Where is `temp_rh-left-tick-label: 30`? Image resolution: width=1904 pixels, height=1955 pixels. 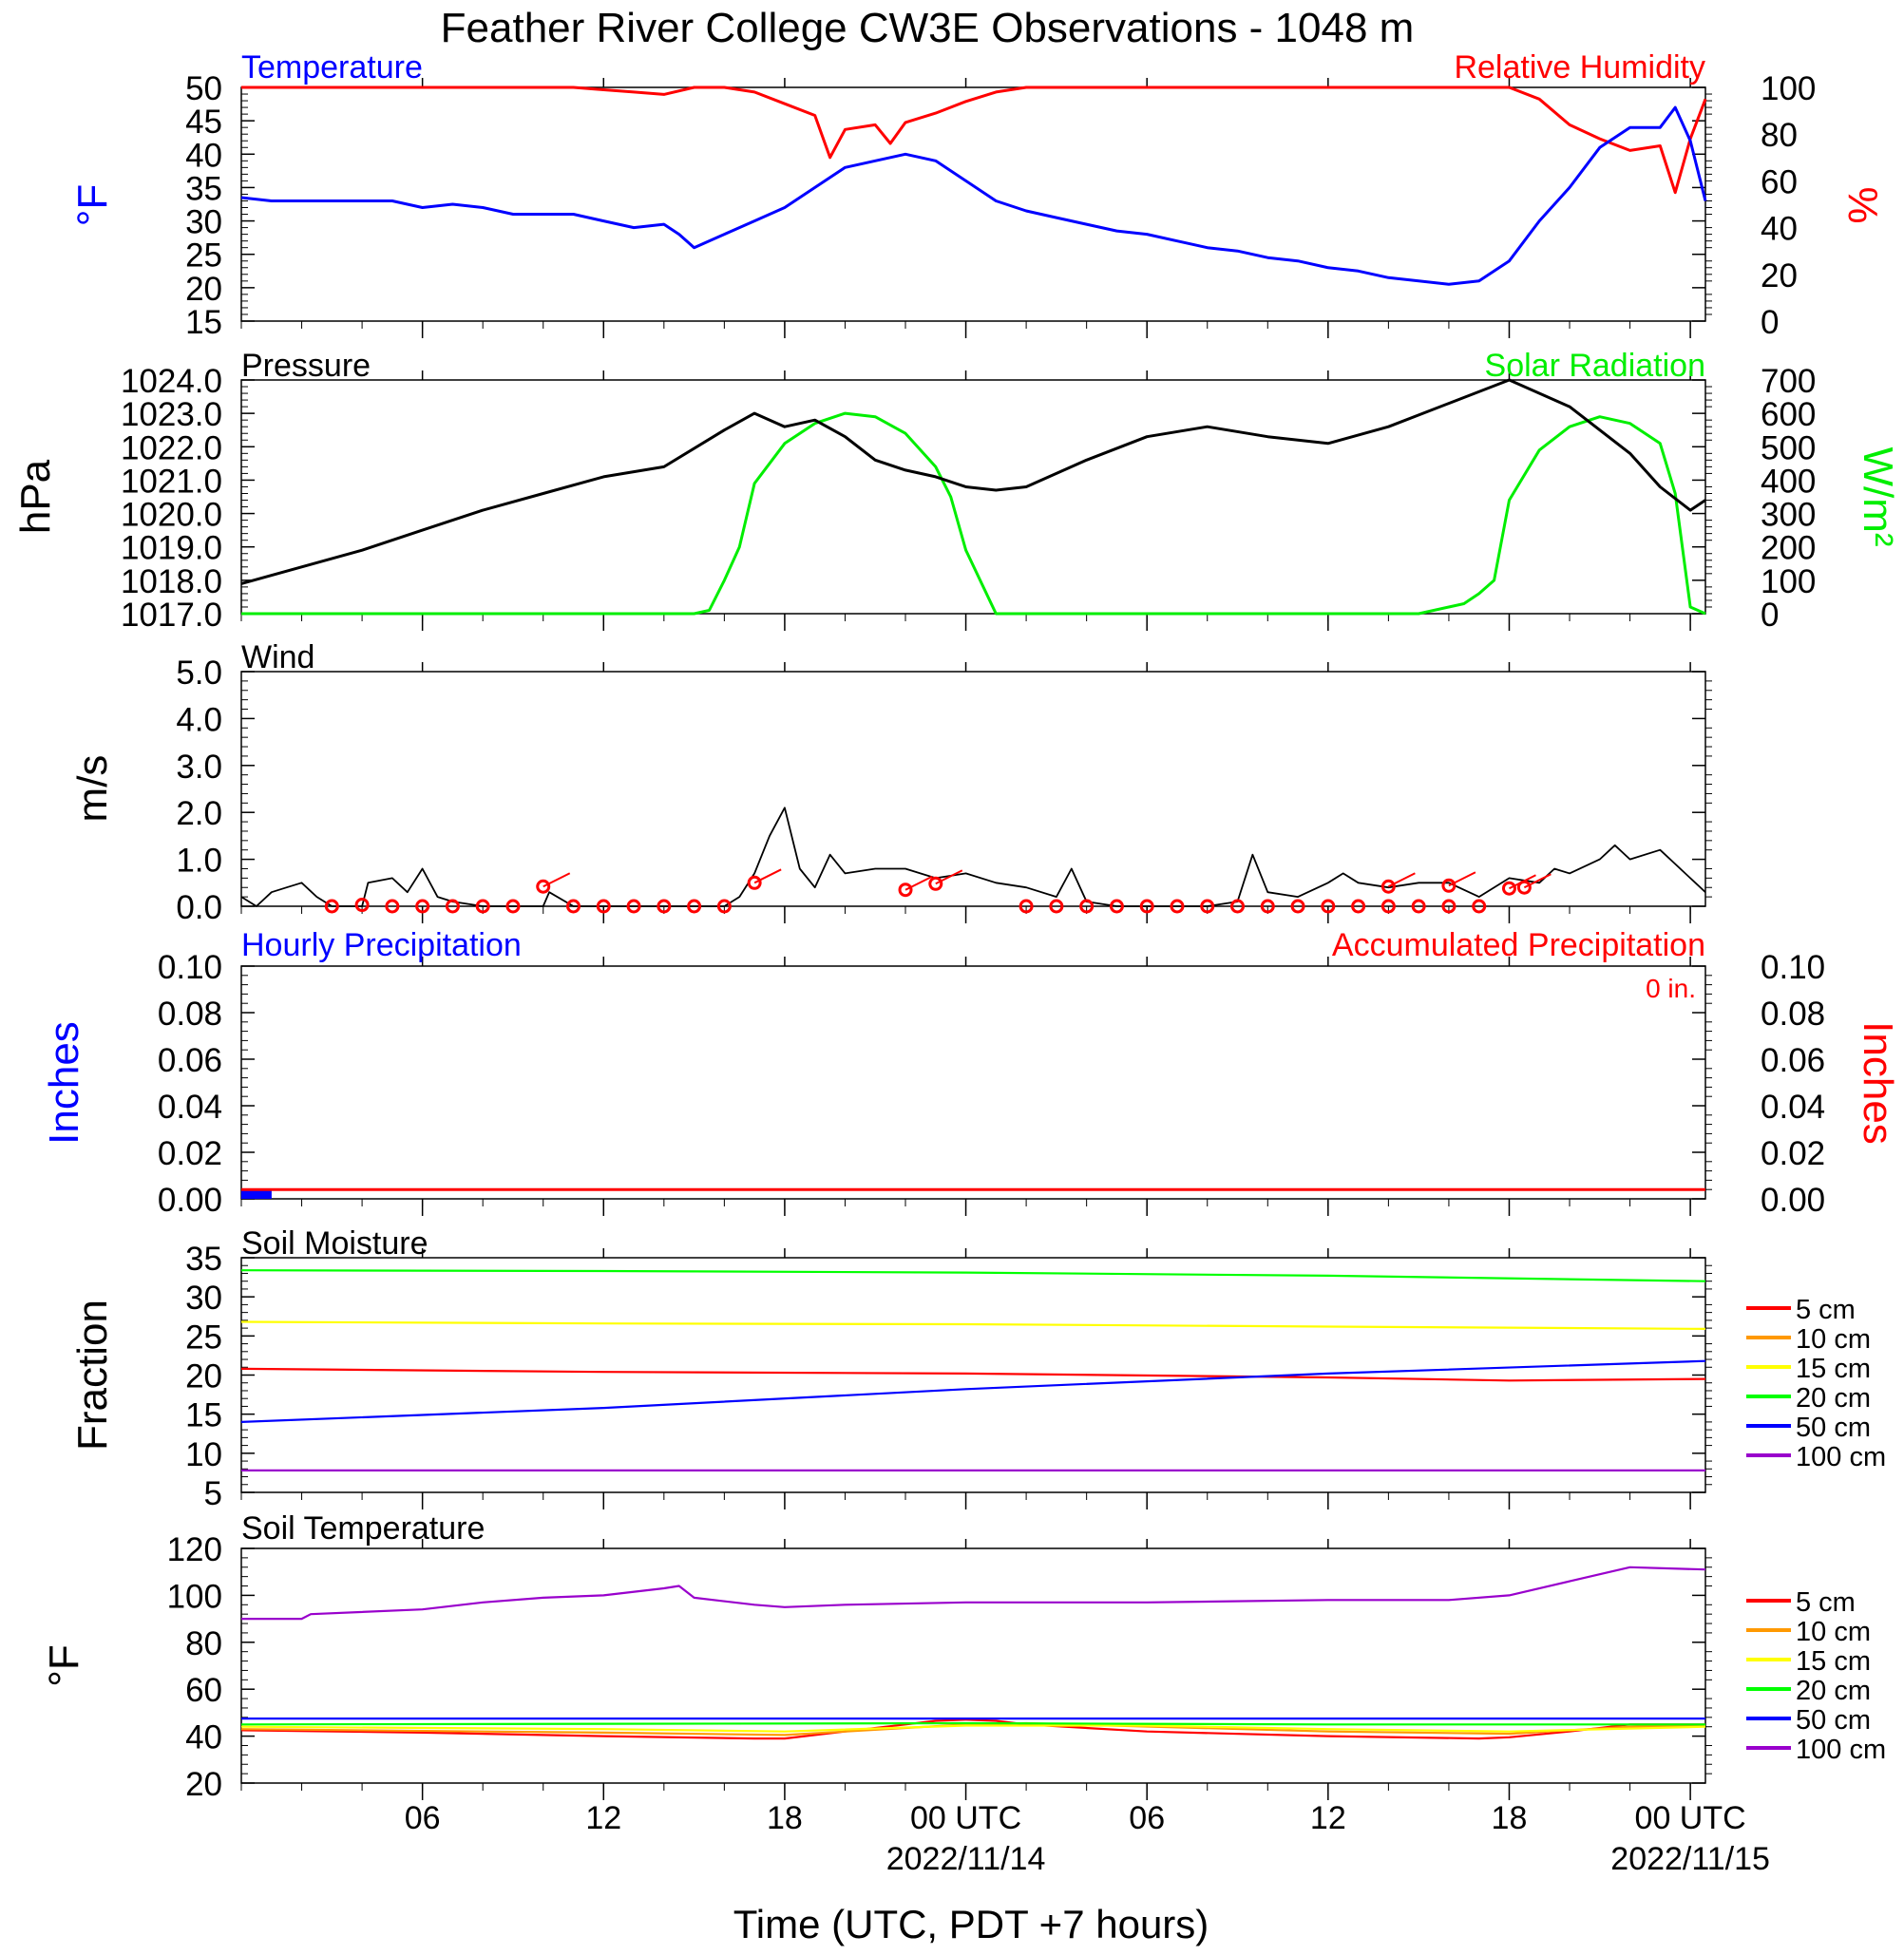 temp_rh-left-tick-label: 30 is located at coordinates (204, 222).